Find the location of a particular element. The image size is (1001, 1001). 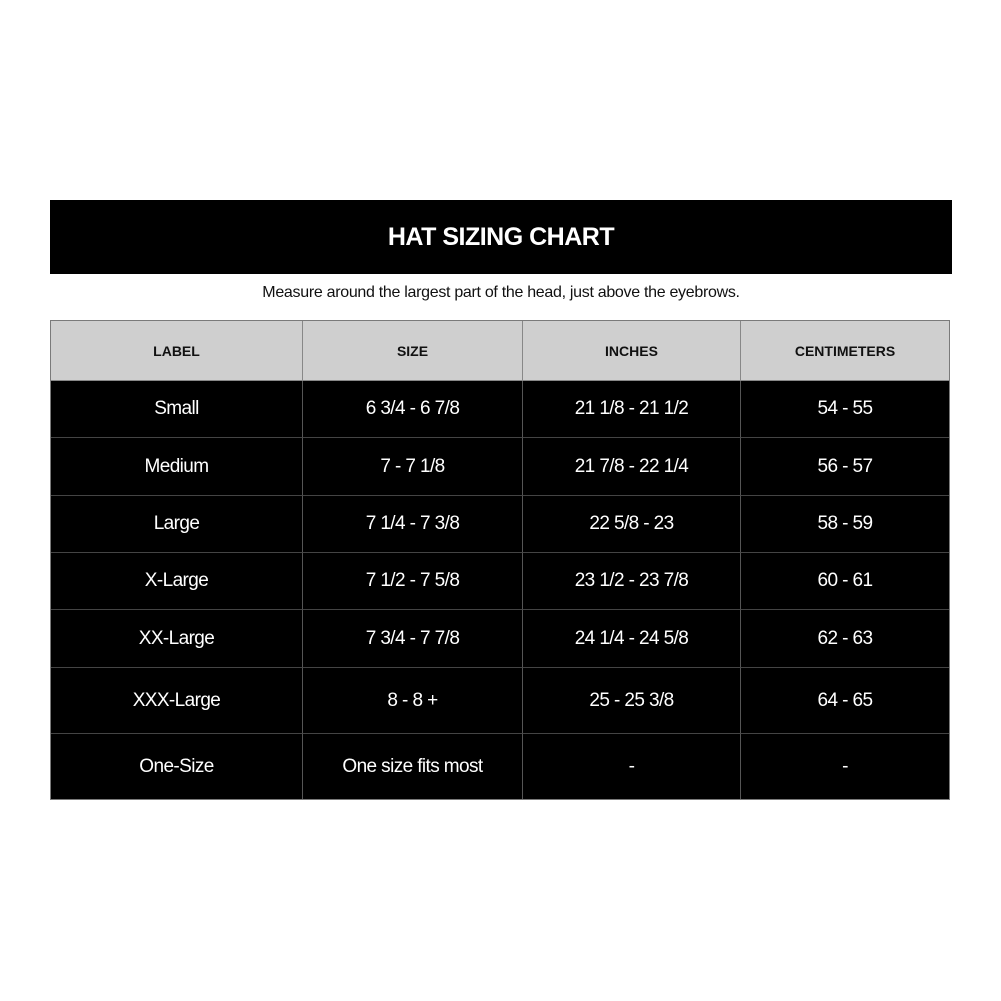

table-cell-label: Small is located at coordinates (177, 409).